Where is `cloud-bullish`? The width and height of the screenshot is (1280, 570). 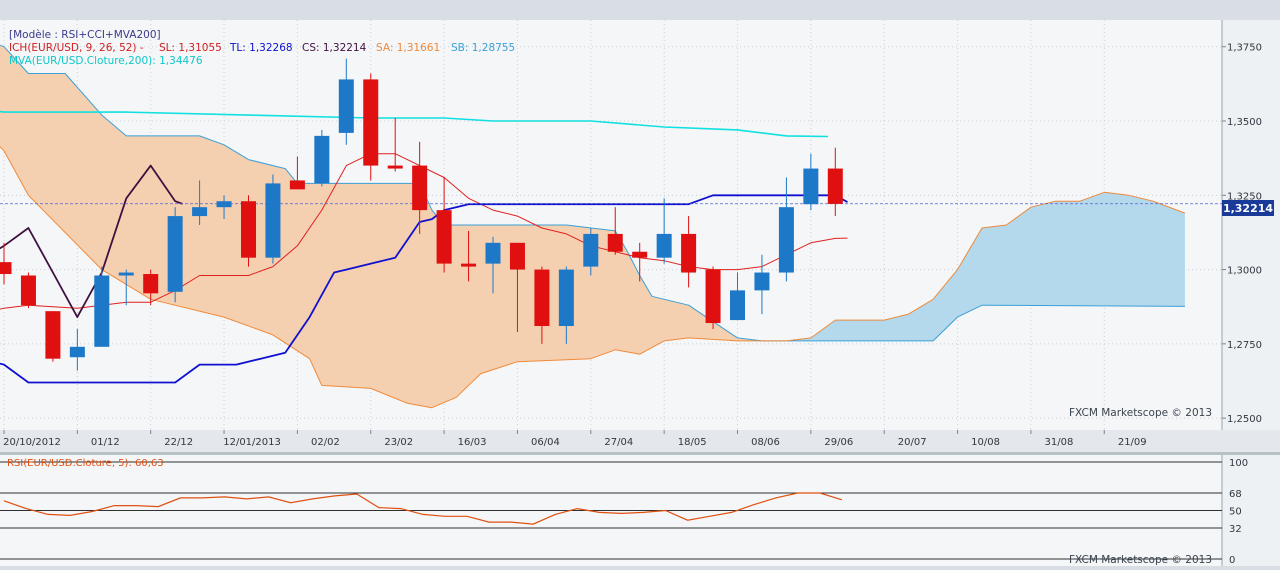
cloud-bullish is located at coordinates (973, 266).